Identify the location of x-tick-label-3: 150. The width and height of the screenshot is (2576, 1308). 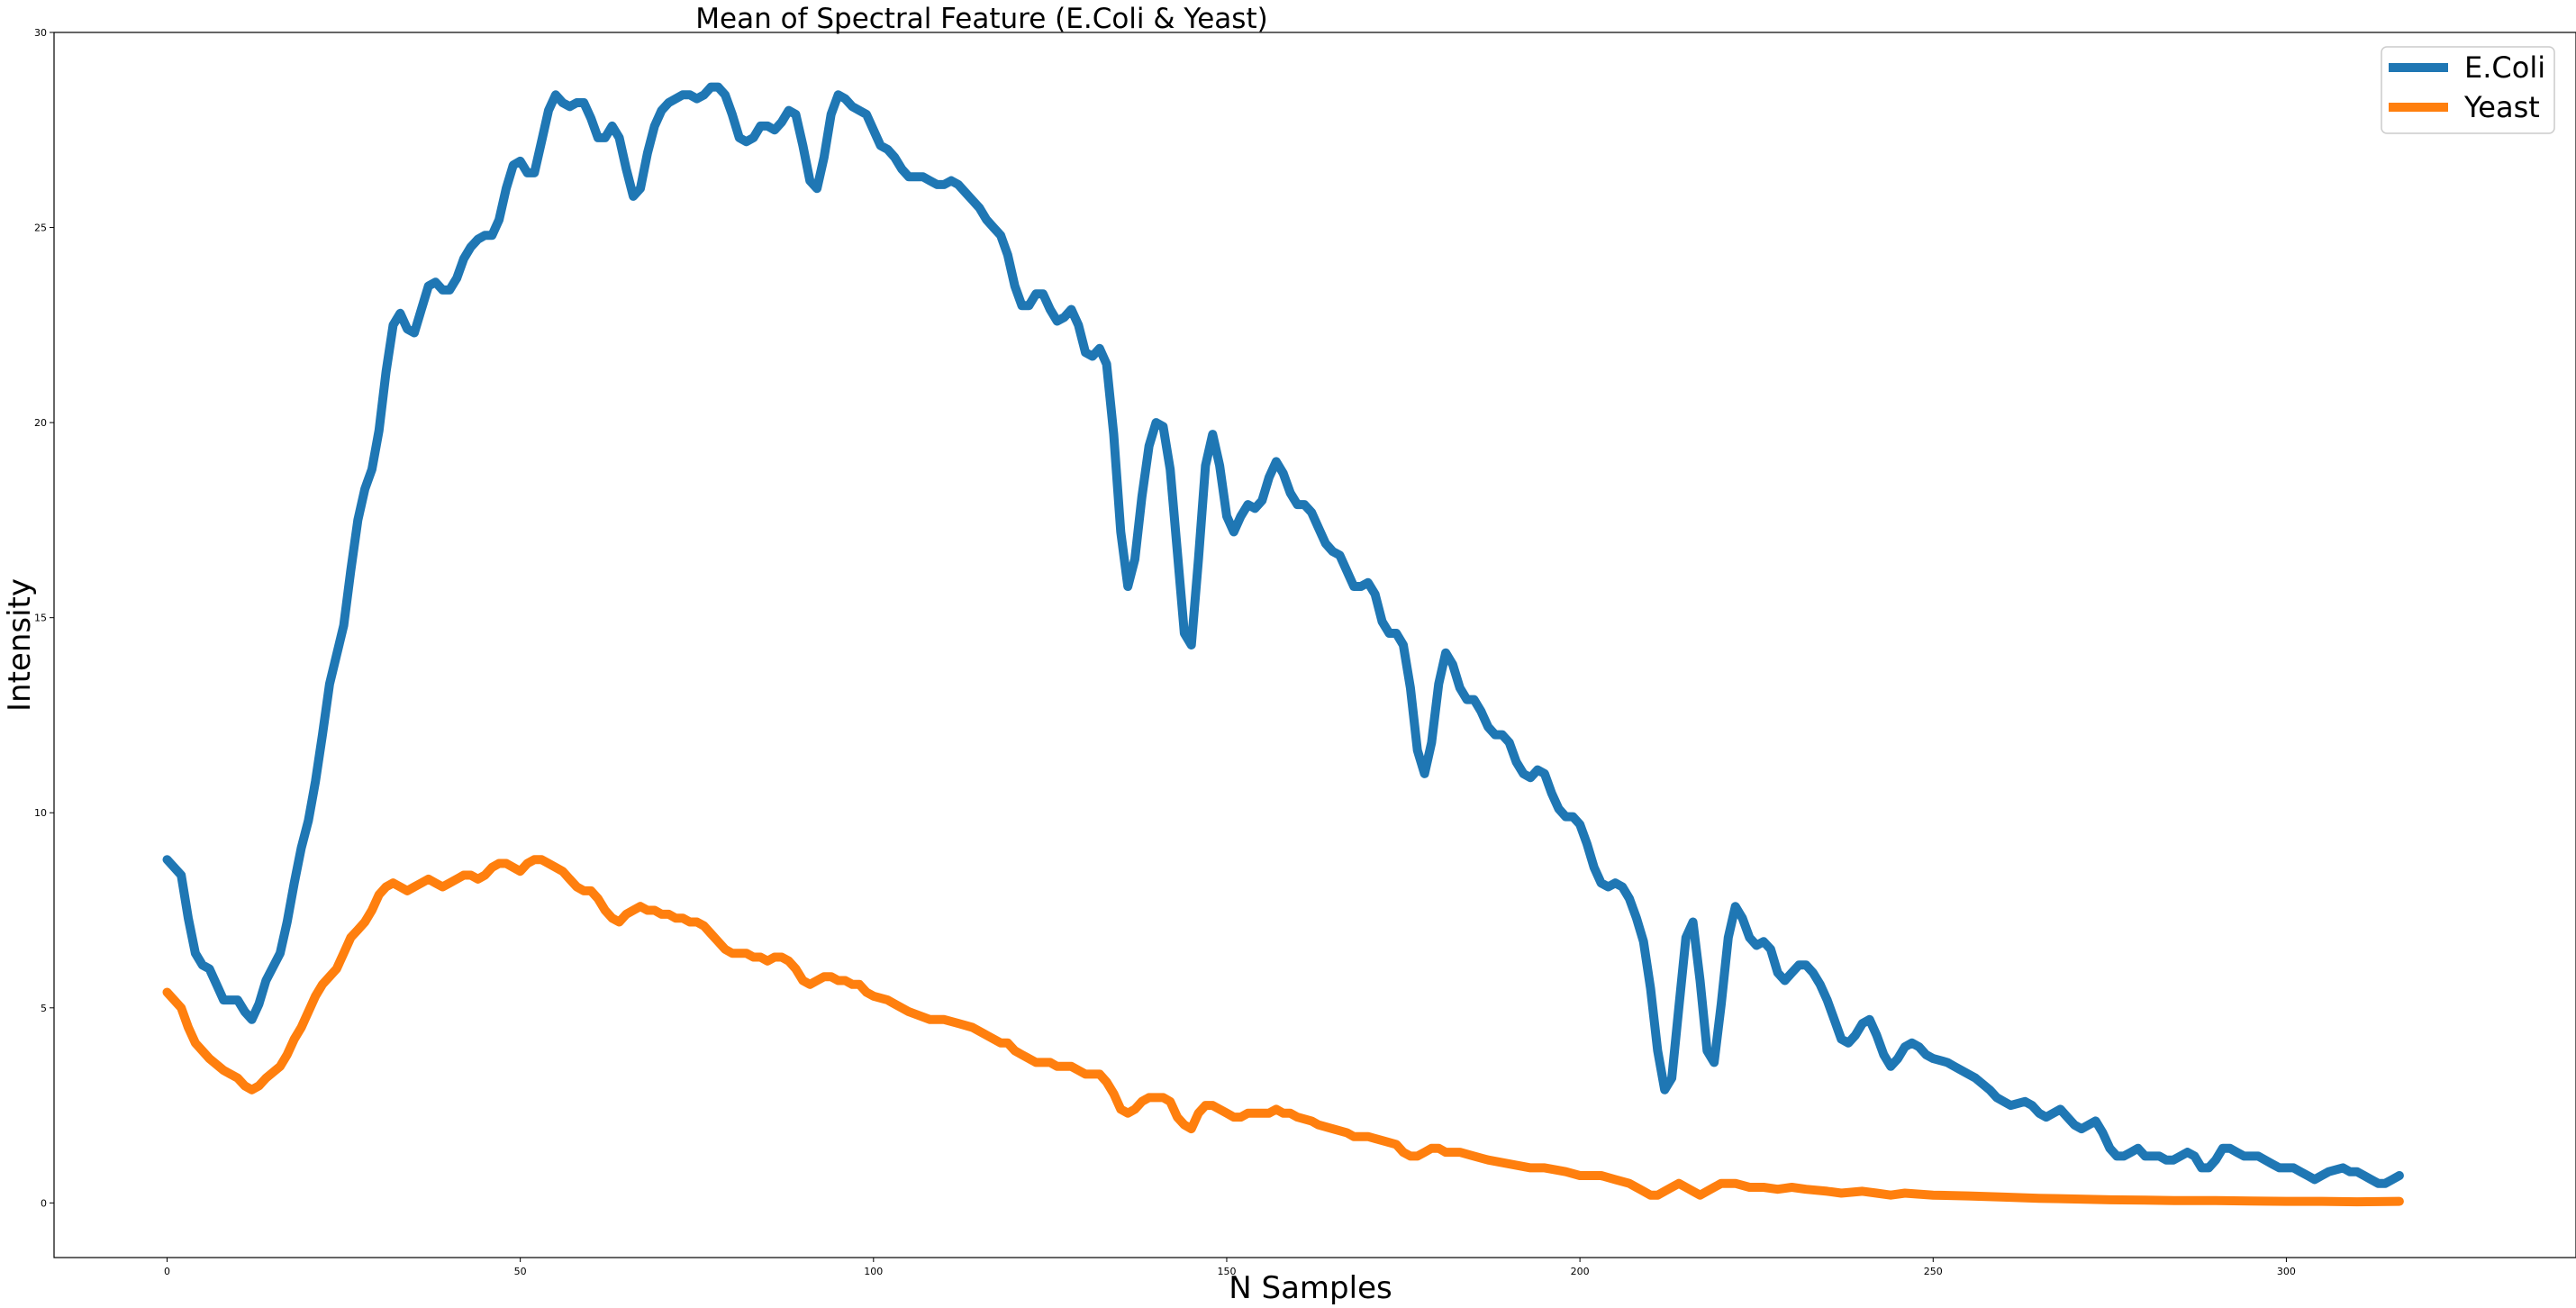
(1227, 1271).